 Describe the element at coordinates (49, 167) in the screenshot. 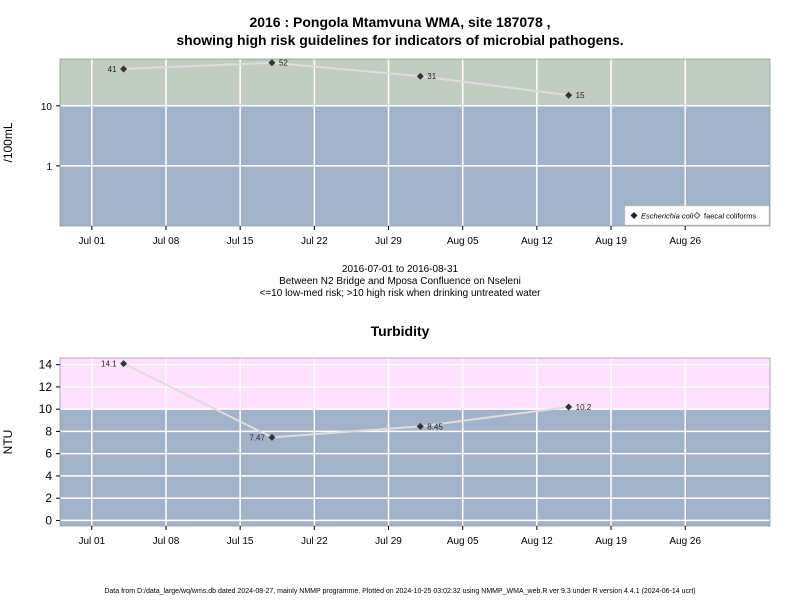

I see `y-tick-label: 1` at that location.